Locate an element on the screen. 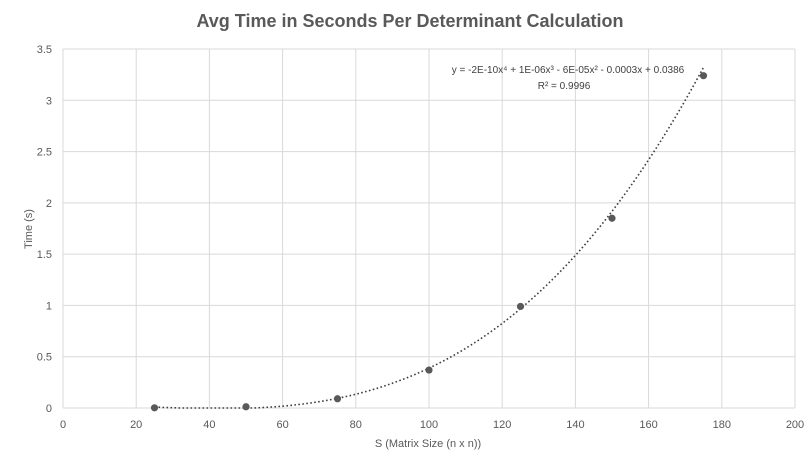  x-axis-title: S (Matrix Size (n x n)) is located at coordinates (428, 444).